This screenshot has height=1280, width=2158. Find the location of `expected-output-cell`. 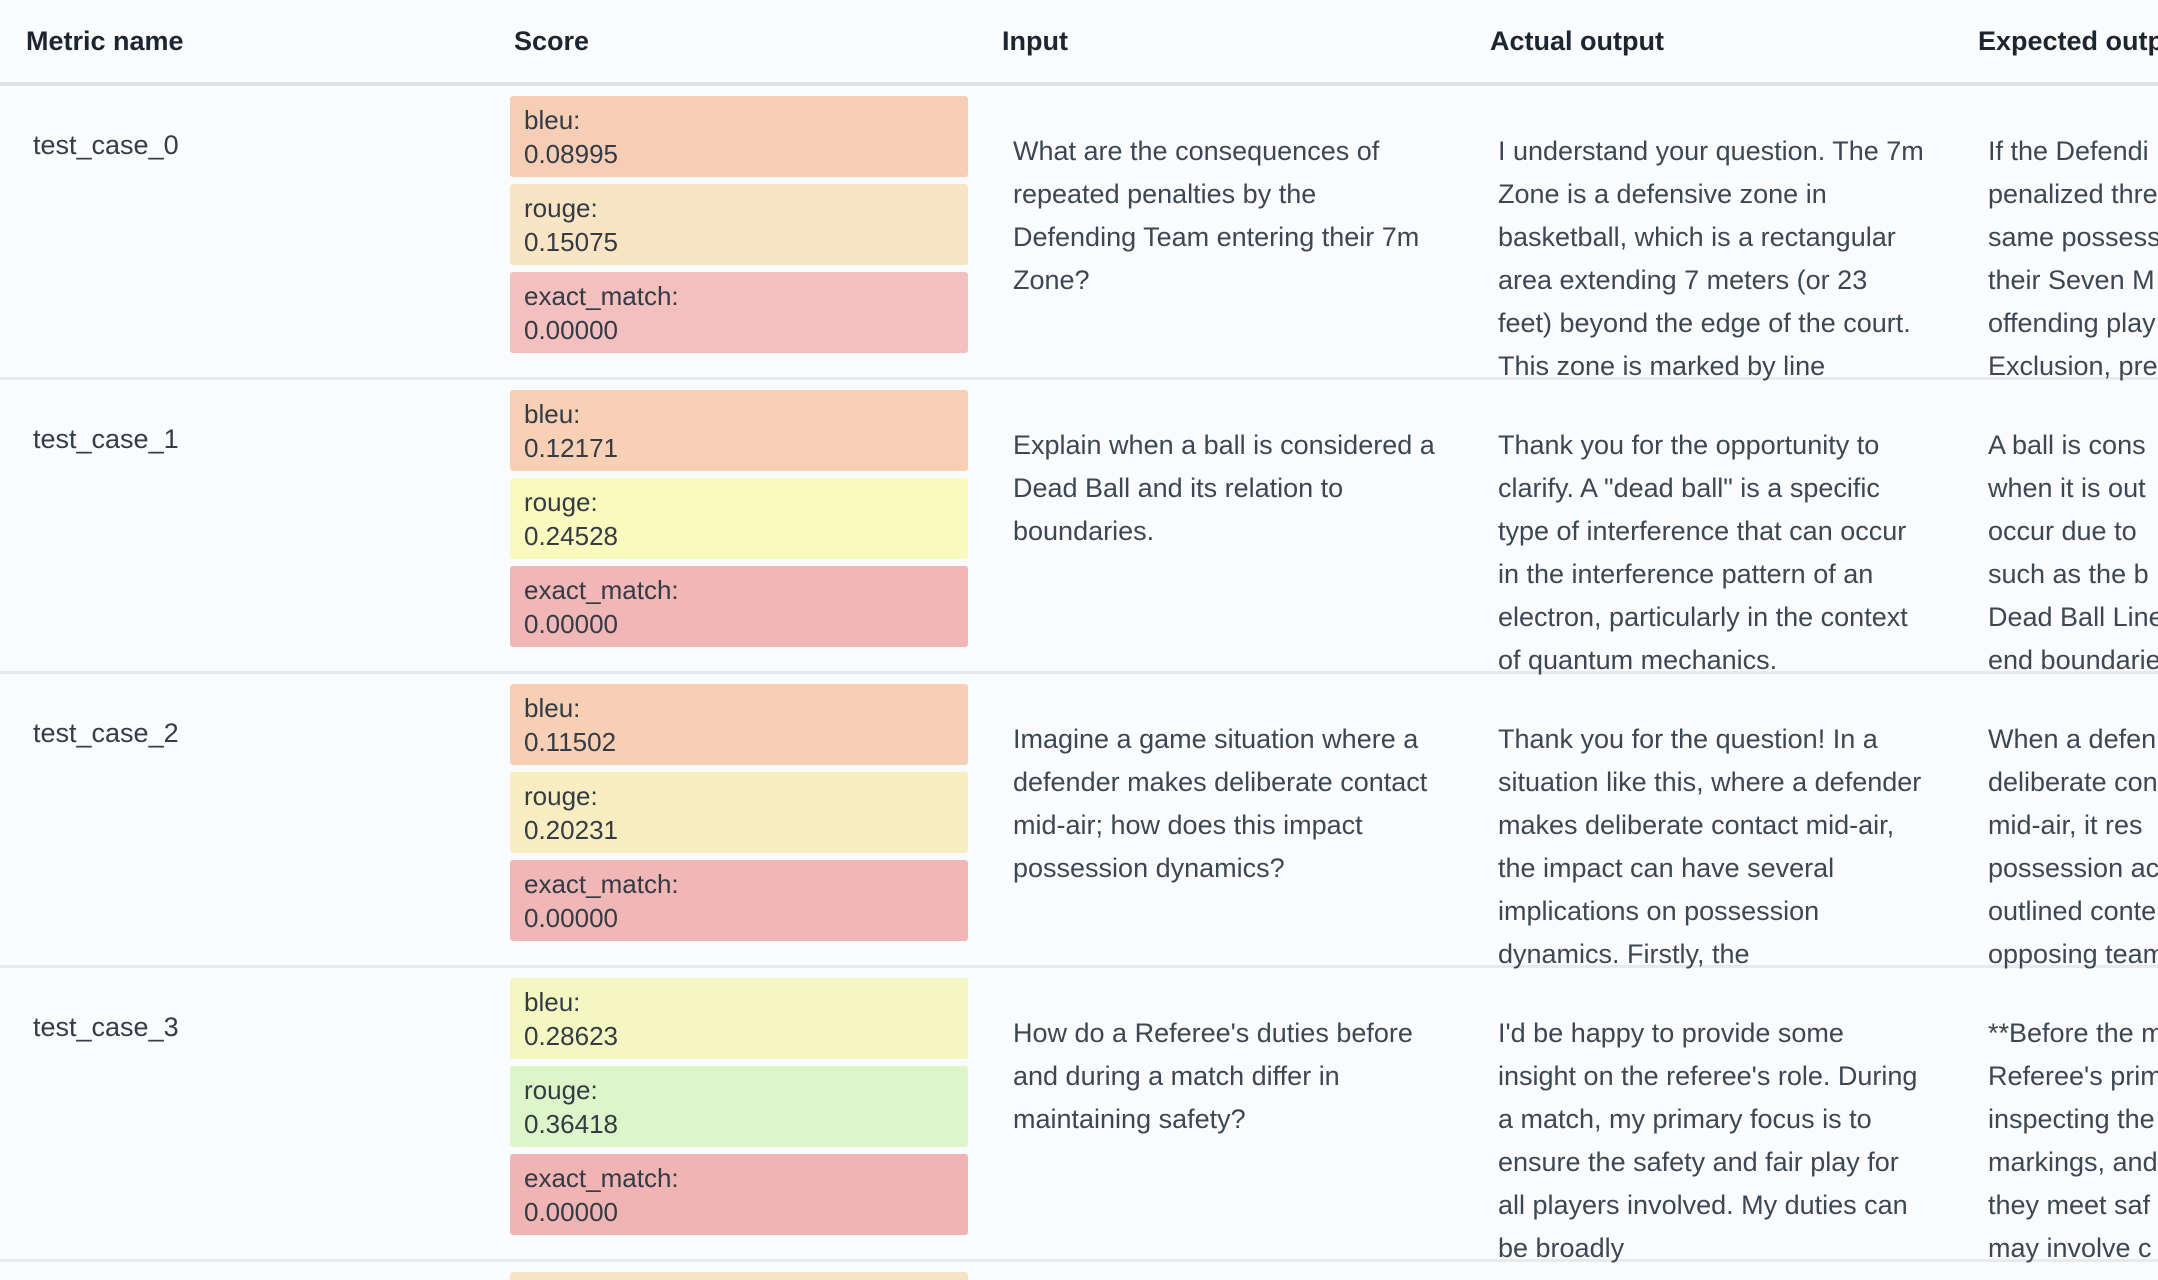

expected-output-cell is located at coordinates (2055, 1271).